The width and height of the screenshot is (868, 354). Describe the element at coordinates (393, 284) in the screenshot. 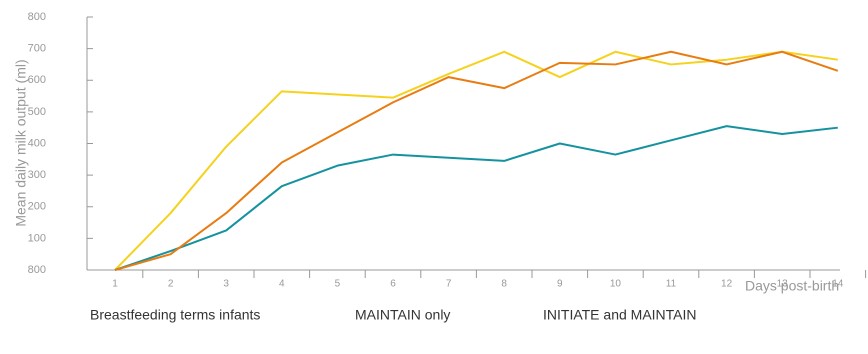

I see `x-tick-label: 6` at that location.